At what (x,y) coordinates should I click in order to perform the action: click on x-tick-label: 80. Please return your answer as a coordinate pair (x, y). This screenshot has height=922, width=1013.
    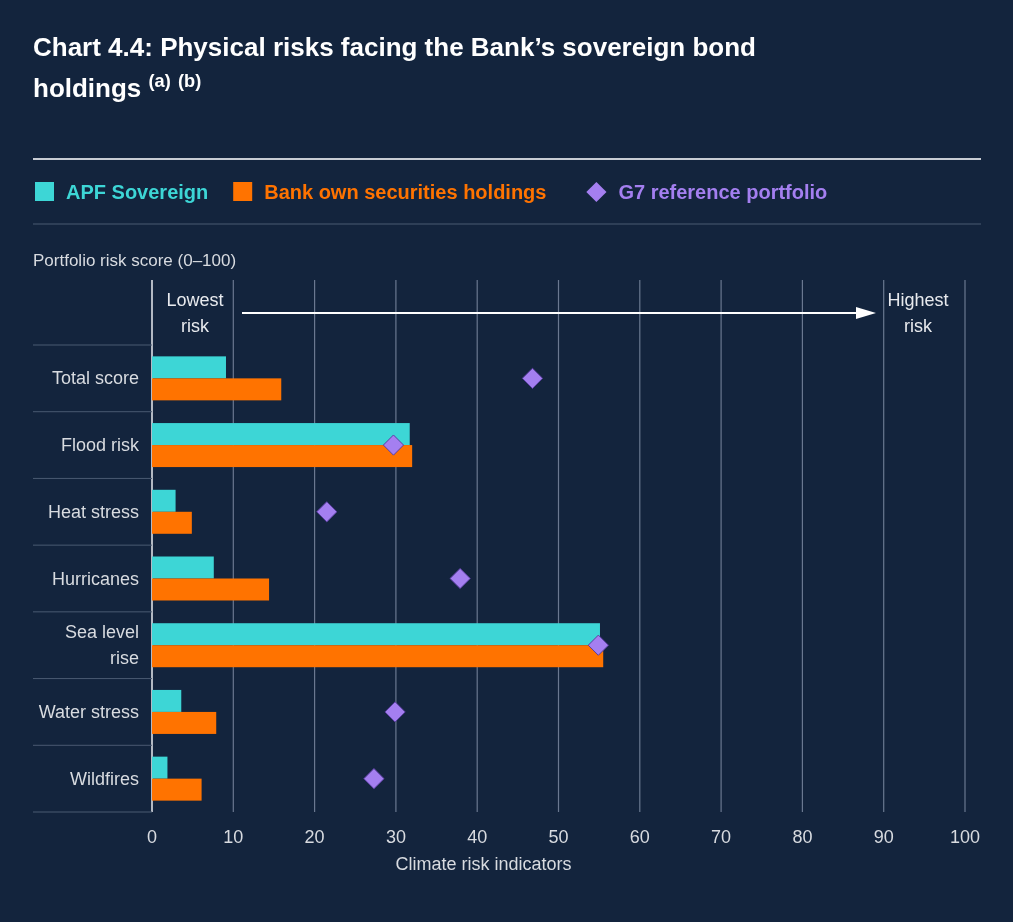
    Looking at the image, I should click on (802, 837).